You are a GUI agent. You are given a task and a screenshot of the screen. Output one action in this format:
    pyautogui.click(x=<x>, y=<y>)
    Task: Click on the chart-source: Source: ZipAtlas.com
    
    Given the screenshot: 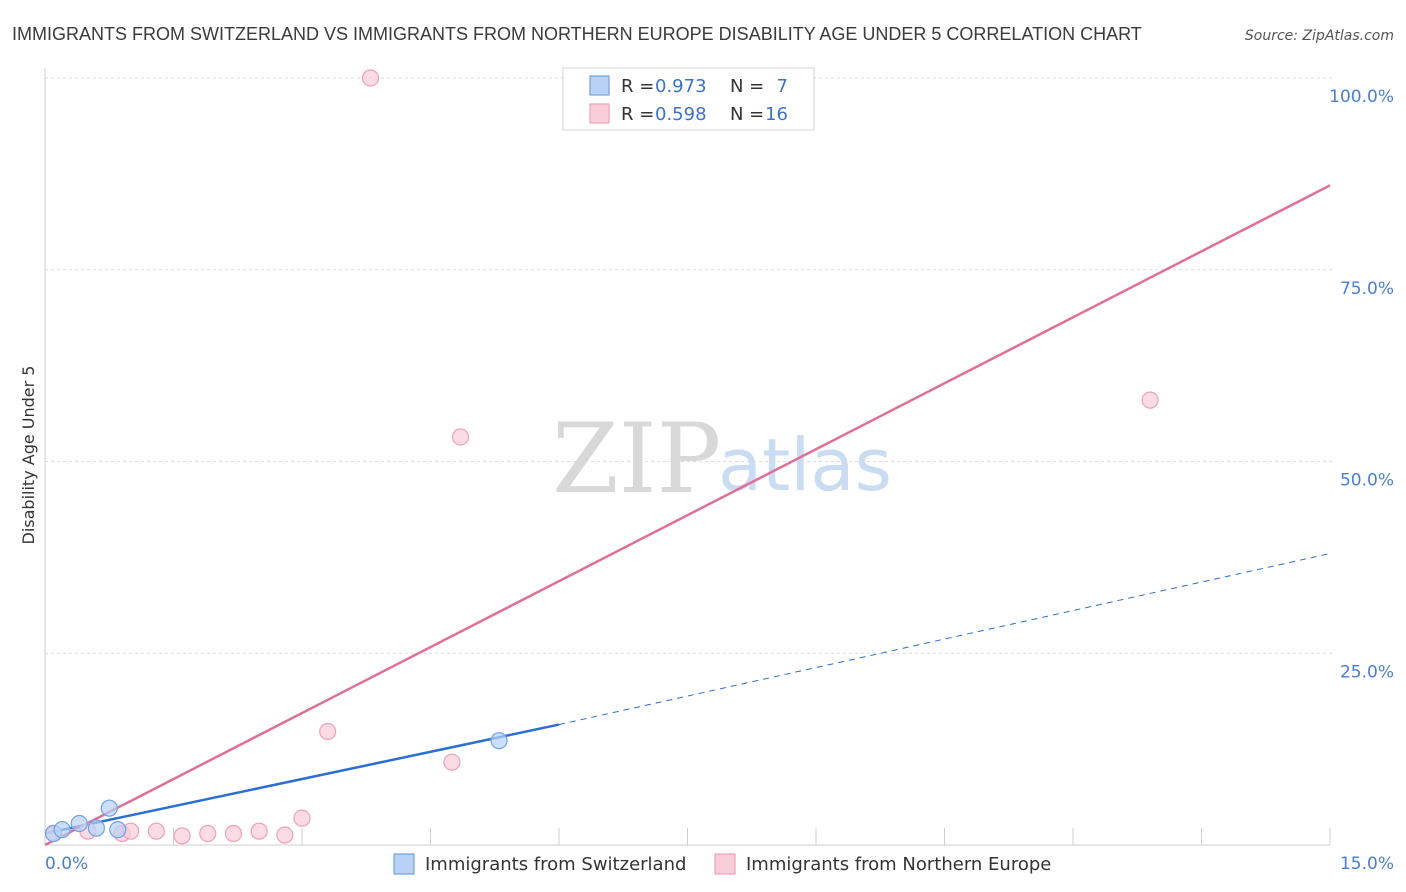 What is the action you would take?
    pyautogui.click(x=1319, y=36)
    